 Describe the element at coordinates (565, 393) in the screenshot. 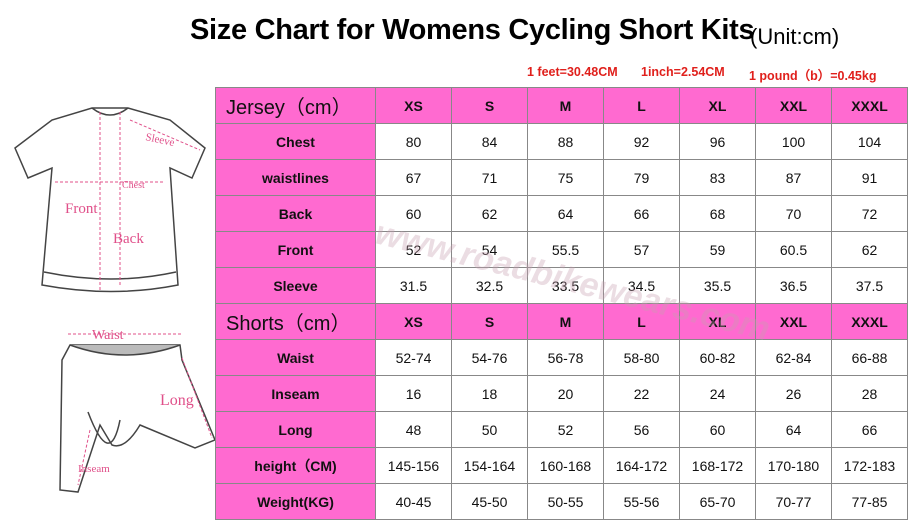

I see `cell: 20` at that location.